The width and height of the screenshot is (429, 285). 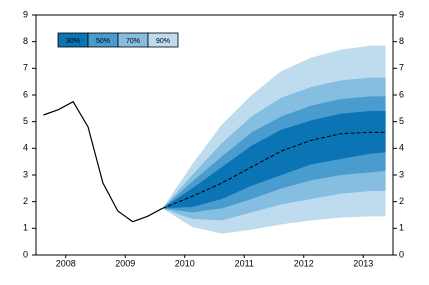 What do you see at coordinates (25, 254) in the screenshot?
I see `y-tick-label: 0` at bounding box center [25, 254].